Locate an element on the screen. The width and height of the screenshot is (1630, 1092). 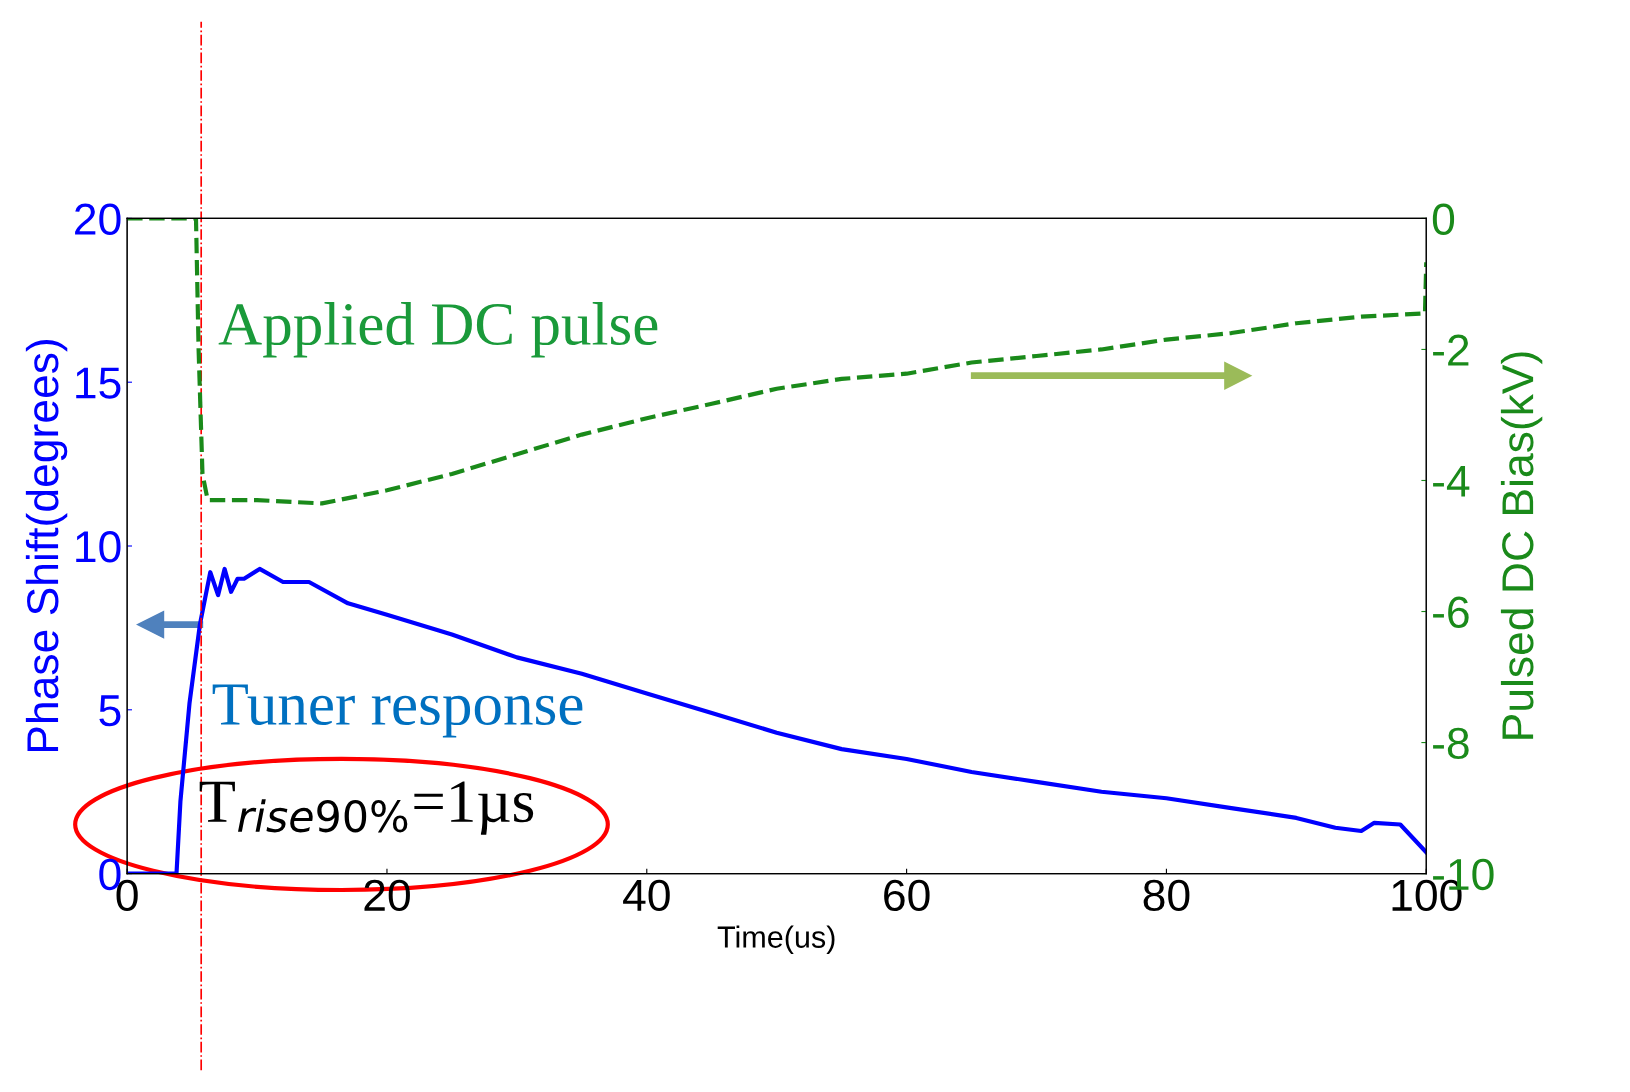
y2-tick-label: -4 is located at coordinates (1451, 481).